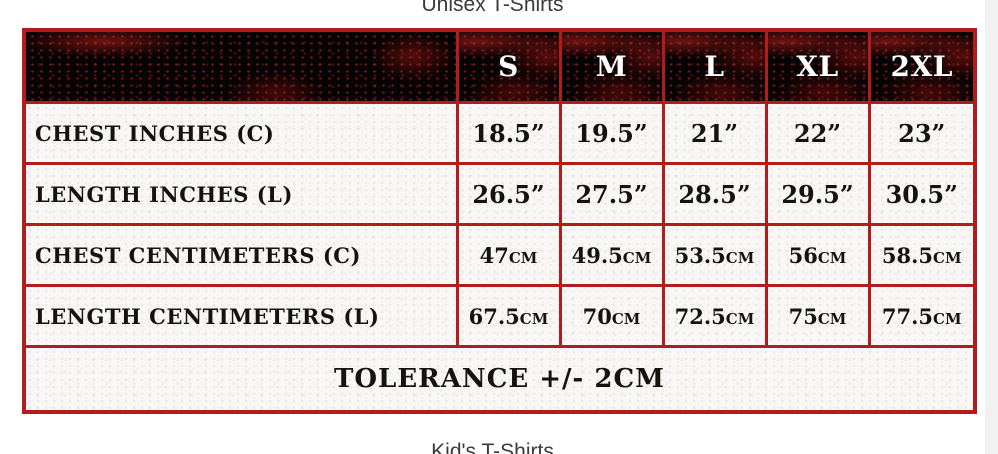 This screenshot has height=454, width=998. Describe the element at coordinates (714, 316) in the screenshot. I see `cell-value: 72.5cm` at that location.